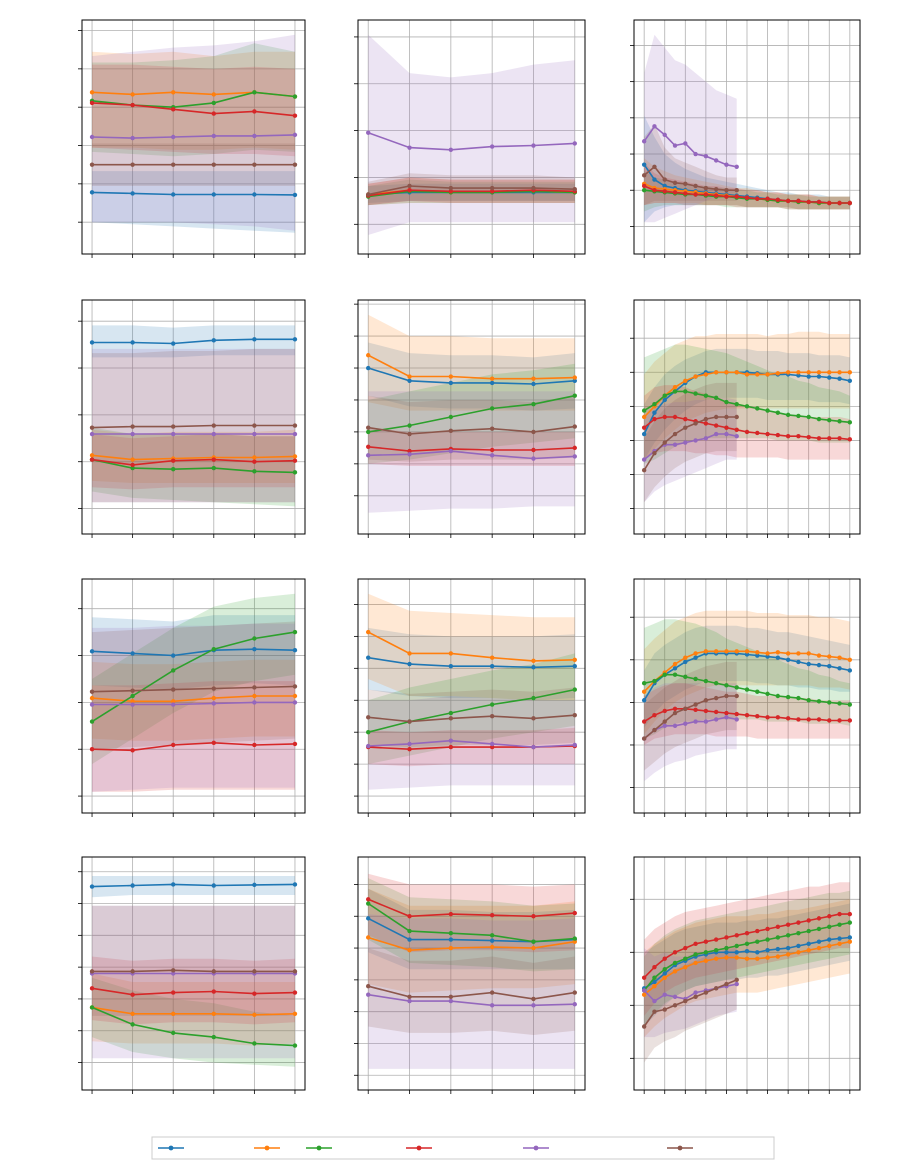  Describe the element at coordinates (425, 1148) in the screenshot. I see `legend-entries` at that location.